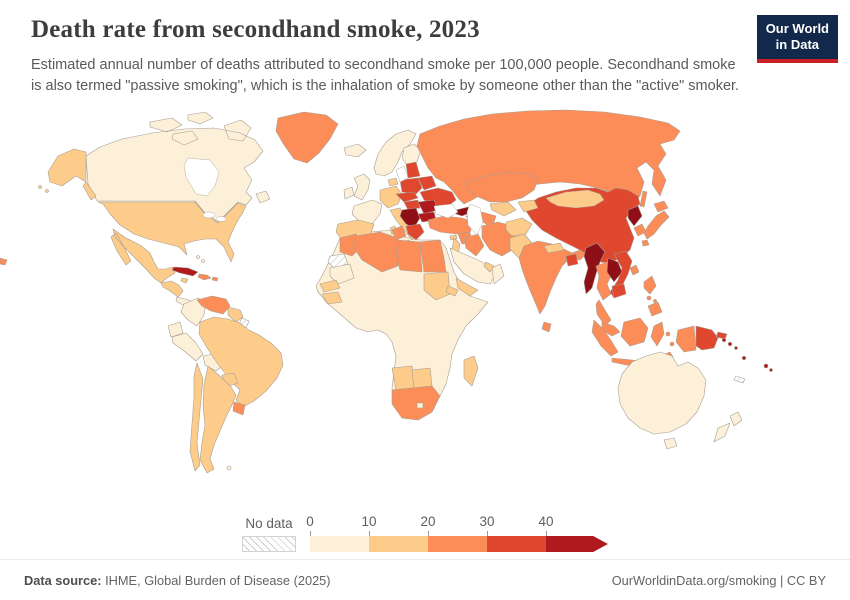 The height and width of the screenshot is (600, 850). I want to click on region-poland, so click(411, 186).